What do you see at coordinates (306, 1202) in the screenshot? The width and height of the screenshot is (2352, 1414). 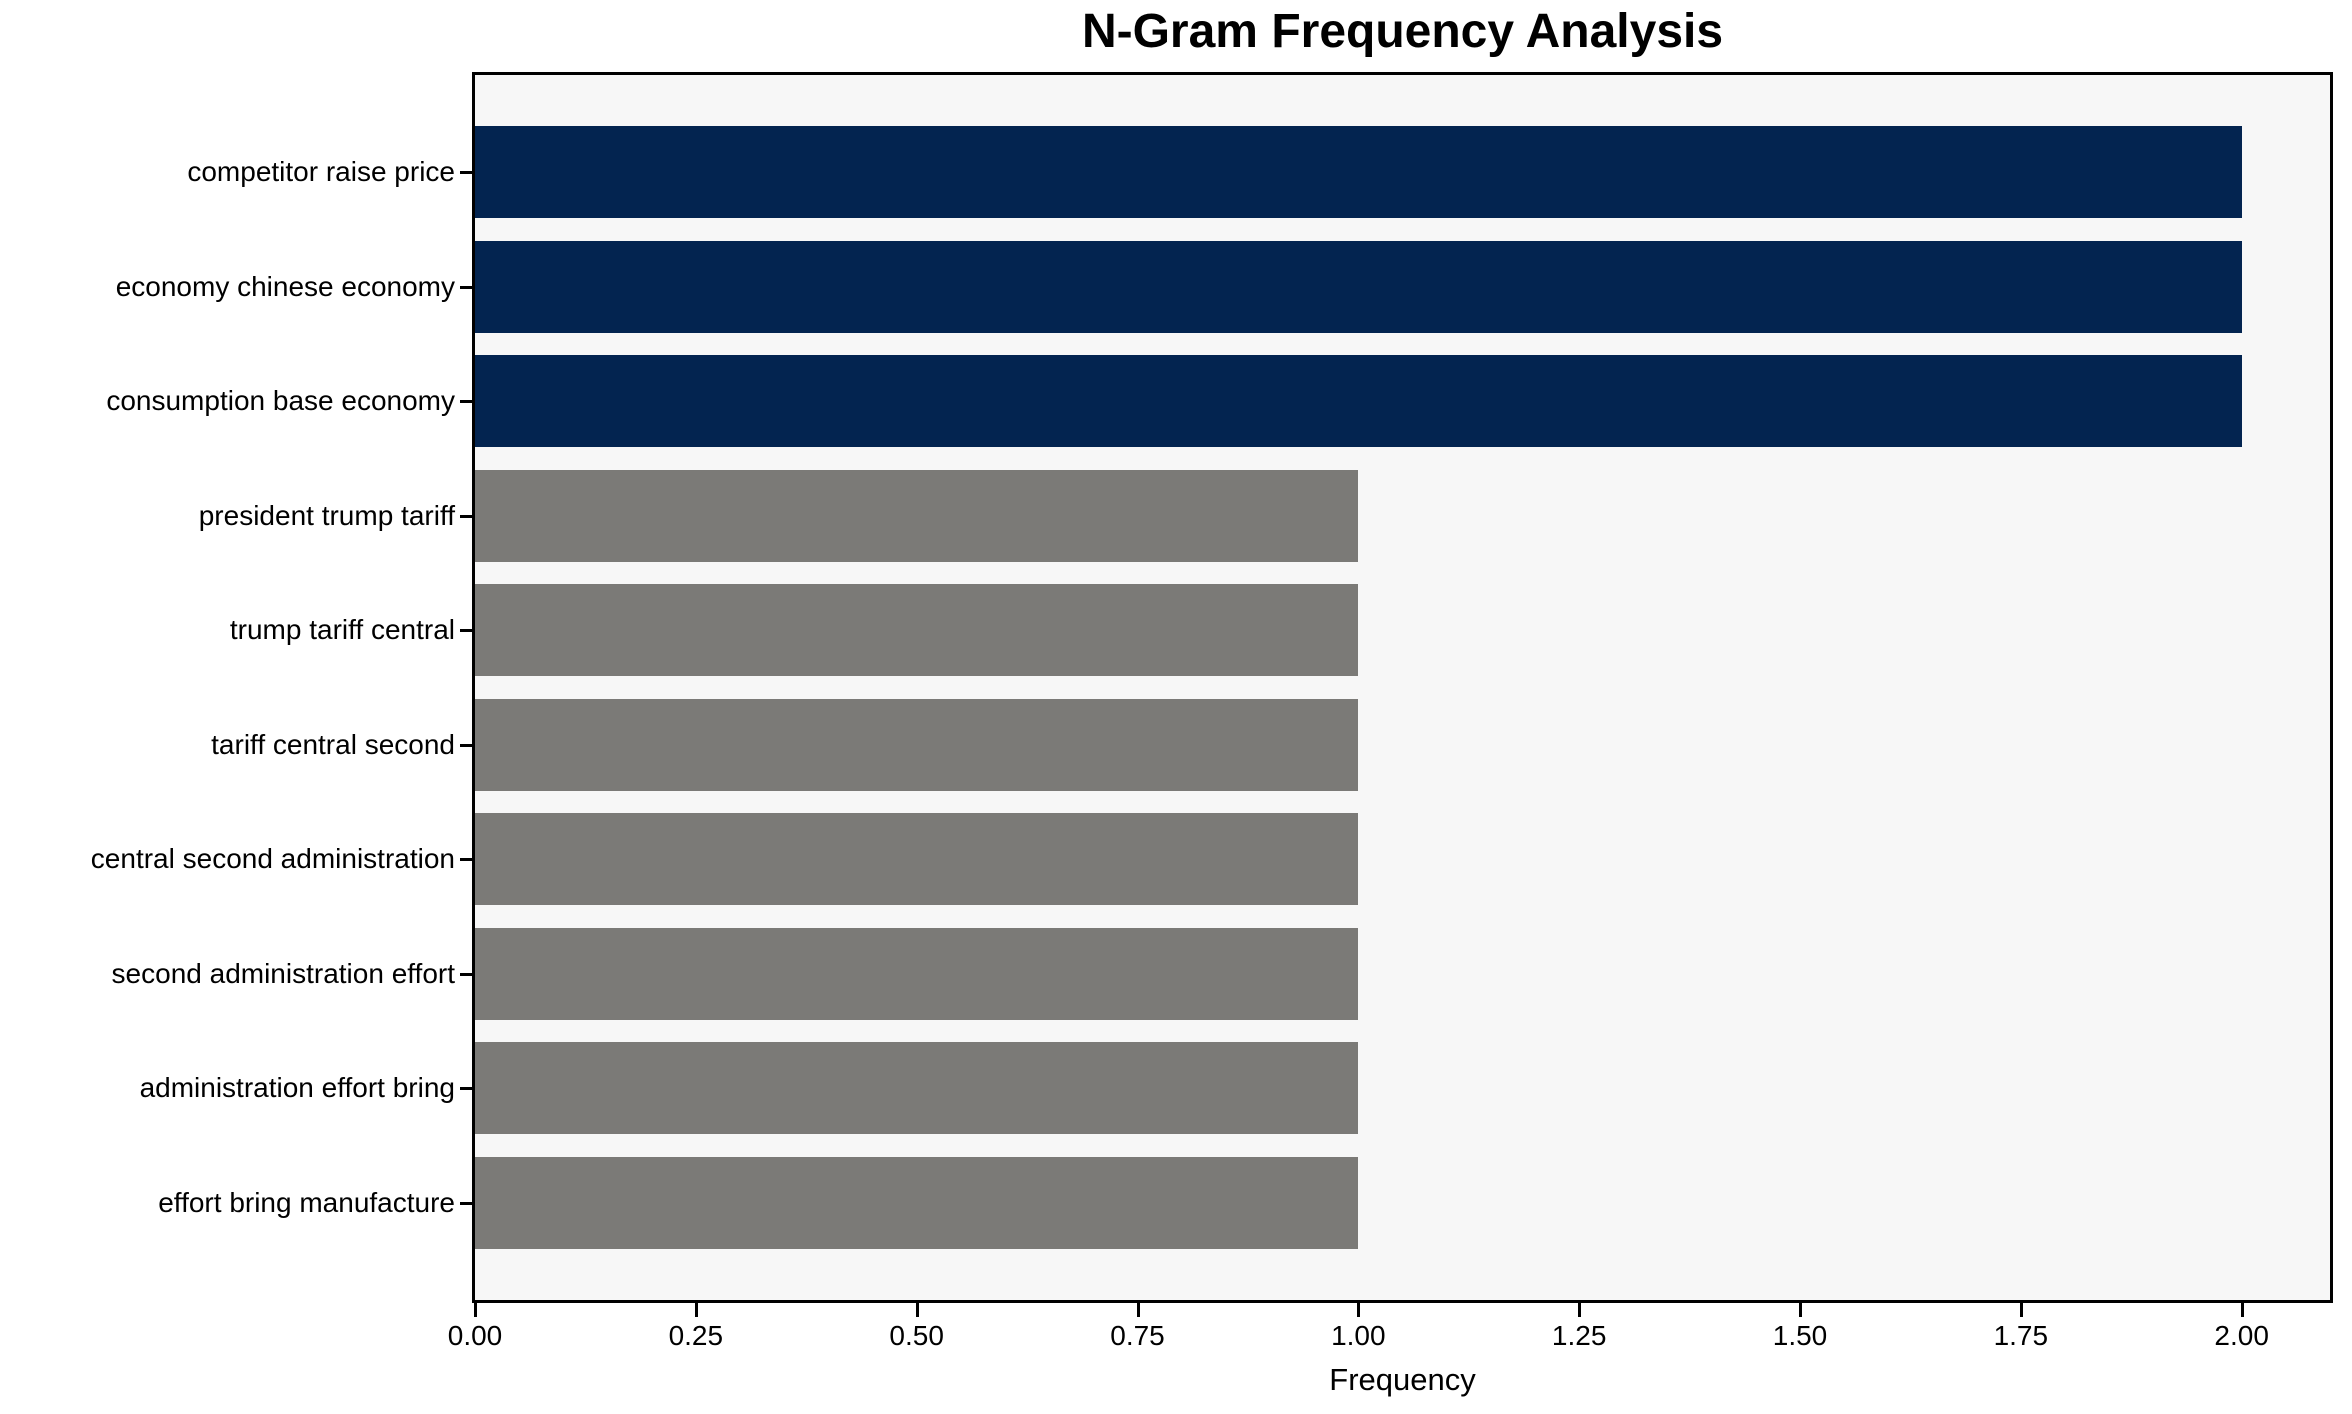 I see `y-tick-label: effort bring manufacture` at bounding box center [306, 1202].